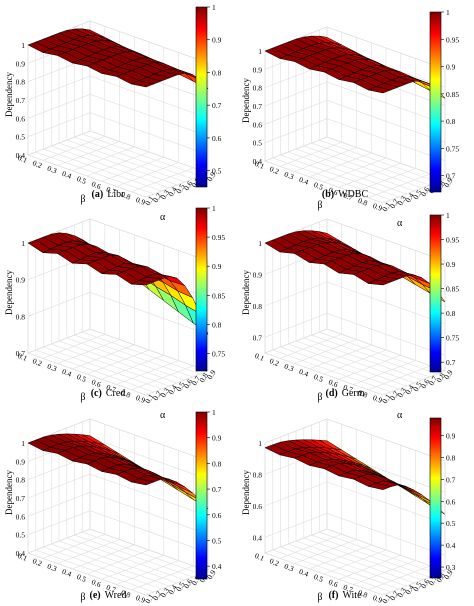 The height and width of the screenshot is (606, 474). What do you see at coordinates (37, 562) in the screenshot?
I see `x-tick-label: 0.2` at bounding box center [37, 562].